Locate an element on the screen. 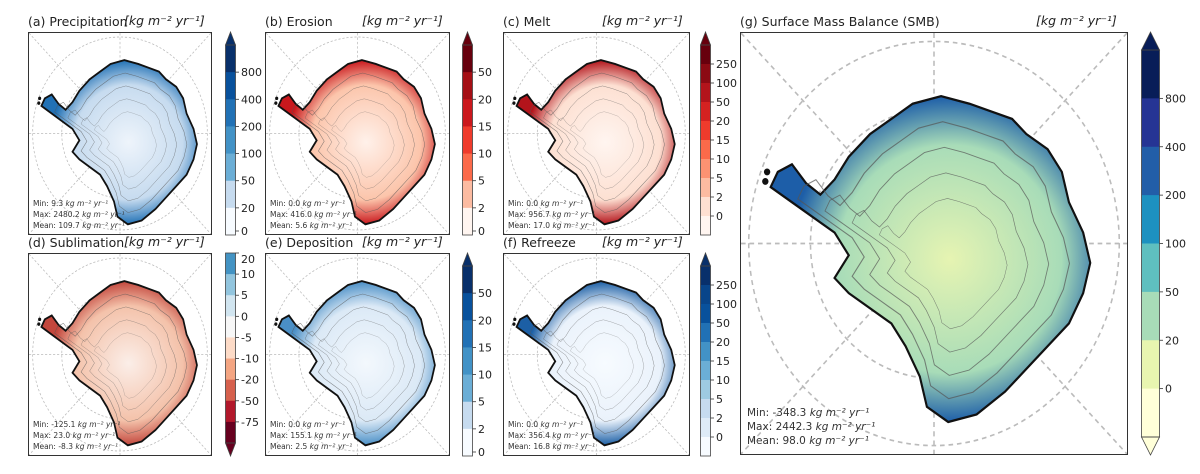 The image size is (1200, 474). colorbar-tick-label: 200 is located at coordinates (251, 126).